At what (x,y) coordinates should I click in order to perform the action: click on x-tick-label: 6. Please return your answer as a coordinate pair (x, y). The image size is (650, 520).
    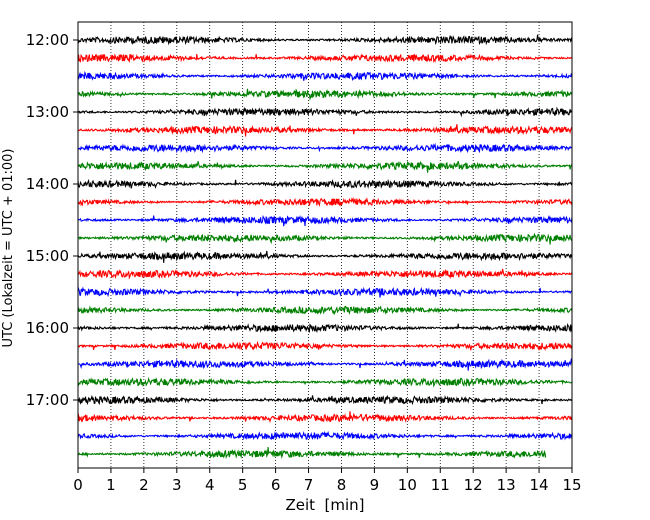
    Looking at the image, I should click on (276, 485).